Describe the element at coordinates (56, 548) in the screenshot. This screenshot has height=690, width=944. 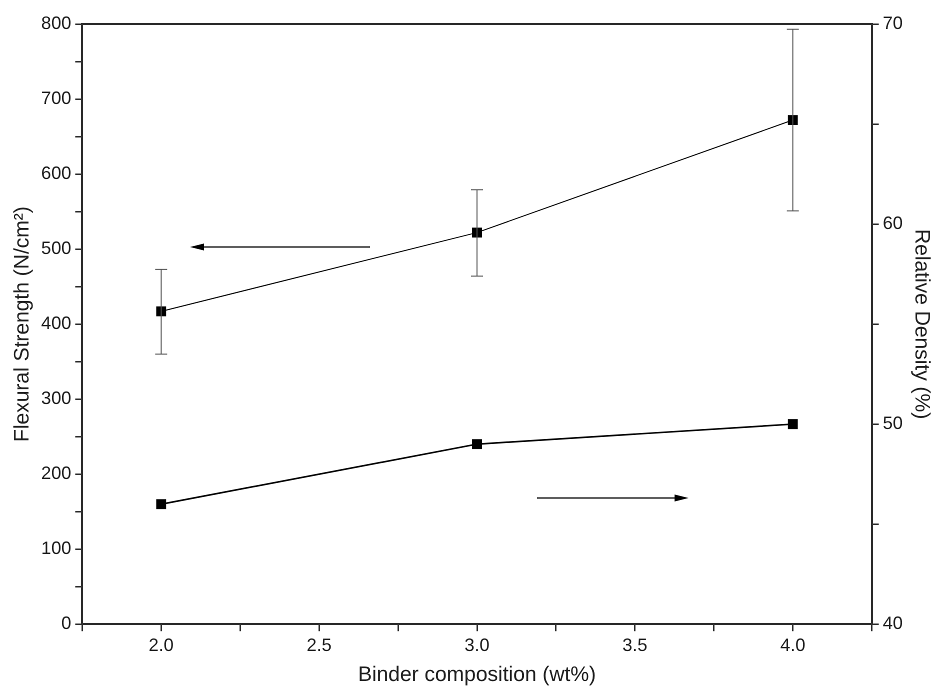
I see `y-tick-label: 100` at that location.